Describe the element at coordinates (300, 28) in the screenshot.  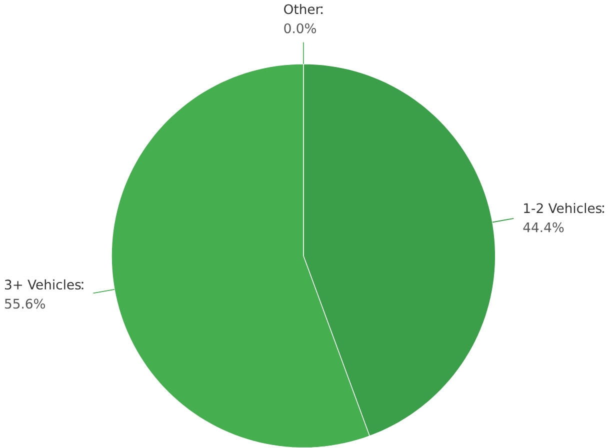
I see `text: 0.0%` at that location.